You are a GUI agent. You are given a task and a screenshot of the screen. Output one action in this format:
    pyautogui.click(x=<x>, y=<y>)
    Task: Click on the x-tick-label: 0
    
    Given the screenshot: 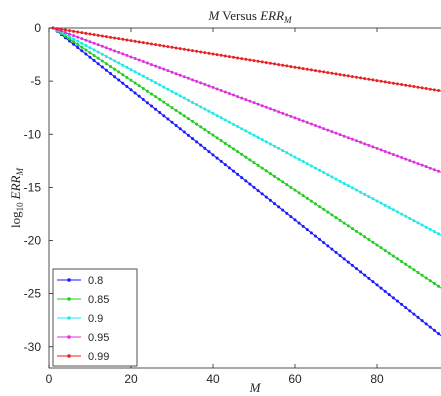 What is the action you would take?
    pyautogui.click(x=49, y=379)
    